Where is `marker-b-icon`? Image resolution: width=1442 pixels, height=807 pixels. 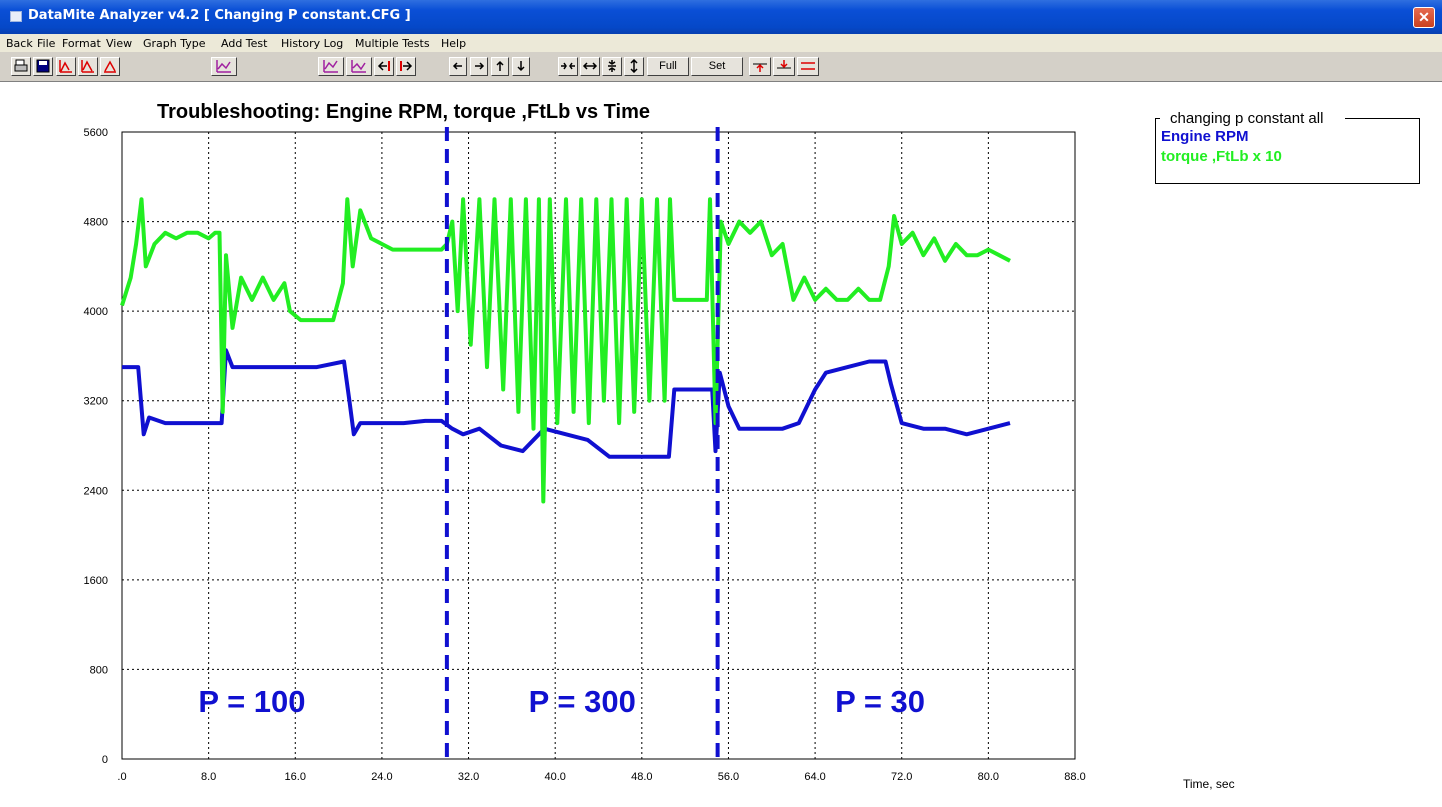
marker-b-icon is located at coordinates (784, 66).